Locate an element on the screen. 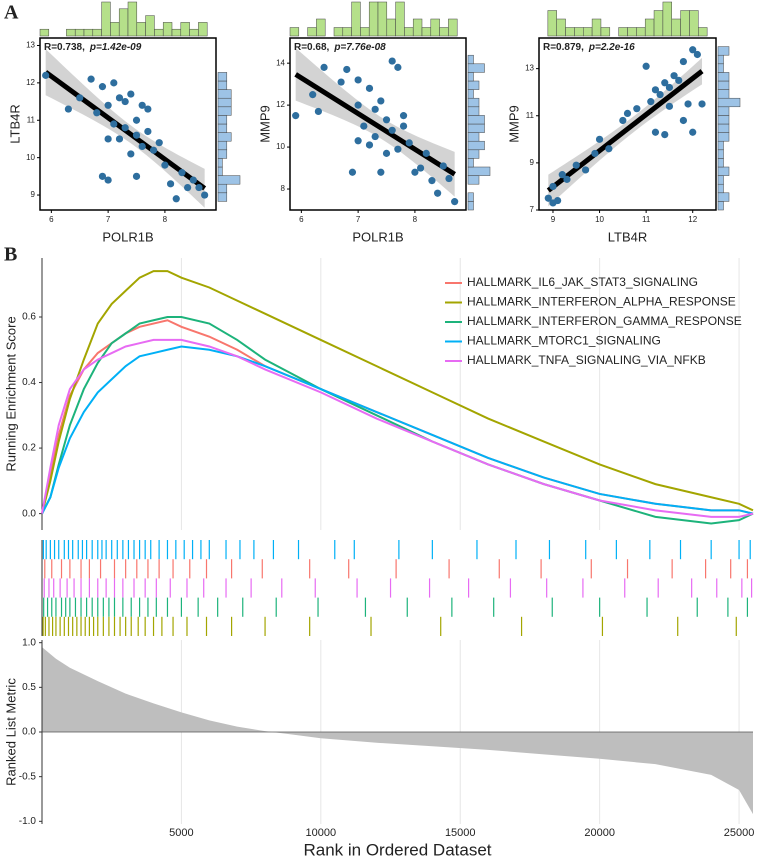 The height and width of the screenshot is (859, 760). y-axis-label: Running Enrichment Score is located at coordinates (10, 393).